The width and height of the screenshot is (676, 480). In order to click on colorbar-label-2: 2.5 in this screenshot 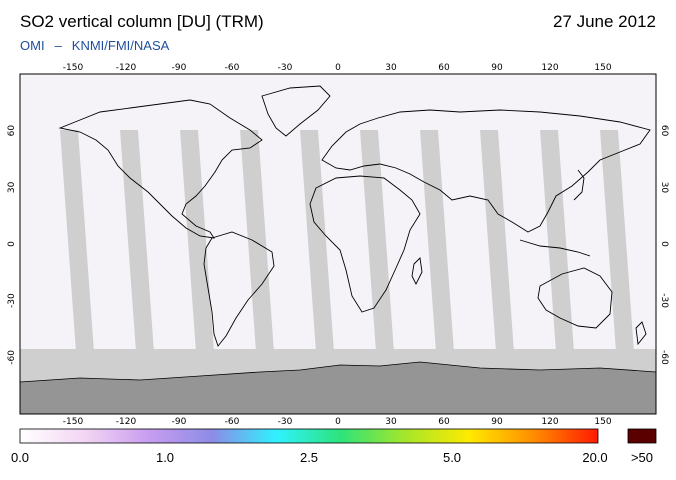, I will do `click(309, 457)`.